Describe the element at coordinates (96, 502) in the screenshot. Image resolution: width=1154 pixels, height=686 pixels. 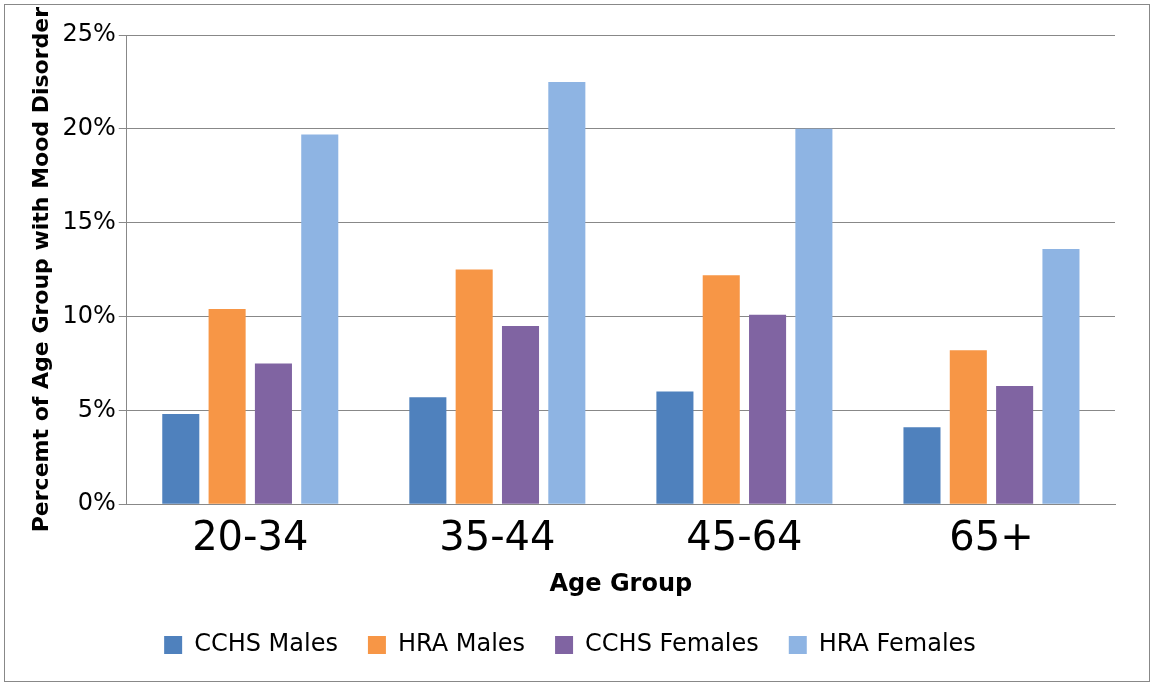
I see `y-tick-label: 0%` at that location.